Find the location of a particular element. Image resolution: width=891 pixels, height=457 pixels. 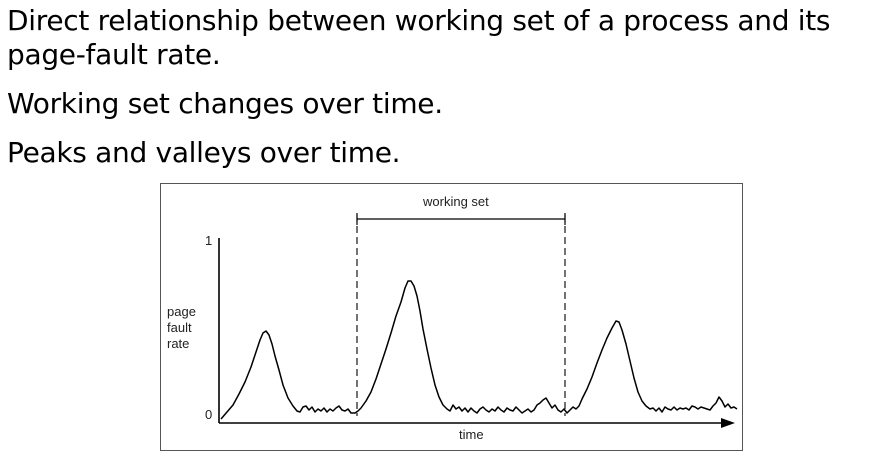

bullet-text-3: Peaks and valleys over time. is located at coordinates (204, 152).